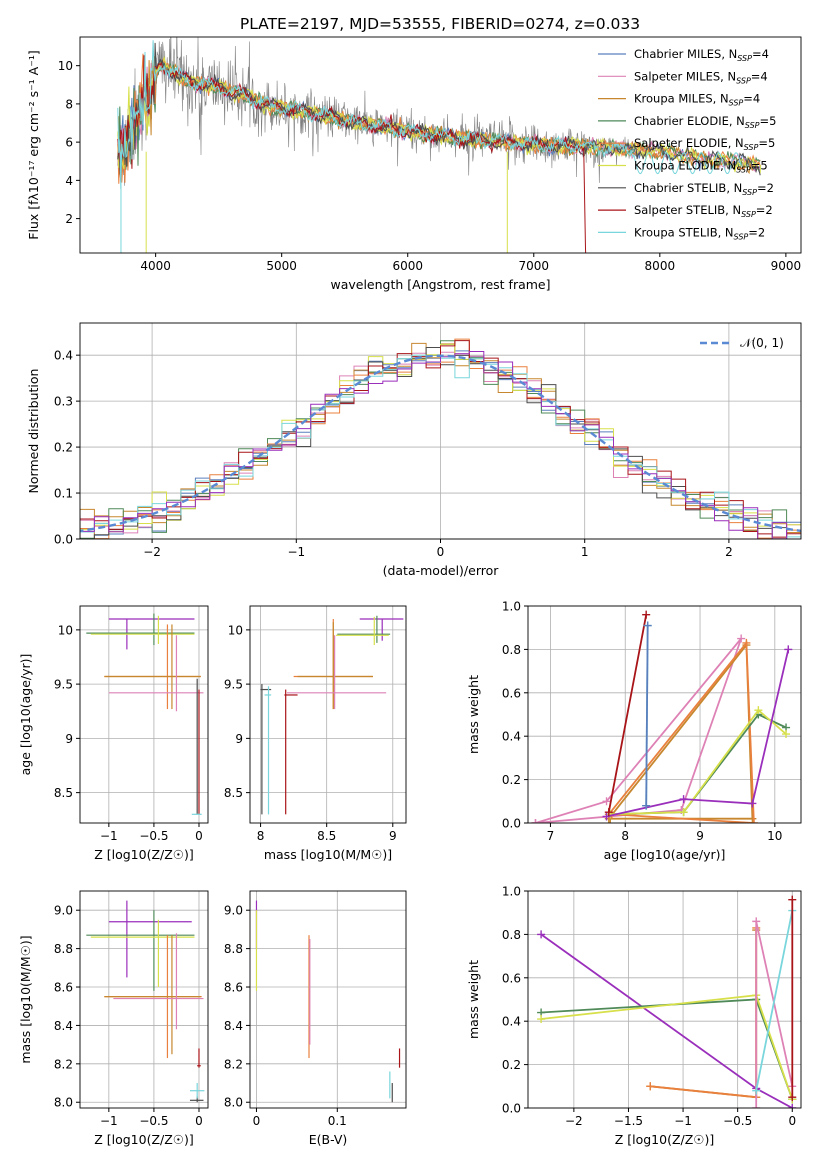 Image resolution: width=819 pixels, height=1174 pixels. I want to click on x-tick-label: 2, so click(729, 552).